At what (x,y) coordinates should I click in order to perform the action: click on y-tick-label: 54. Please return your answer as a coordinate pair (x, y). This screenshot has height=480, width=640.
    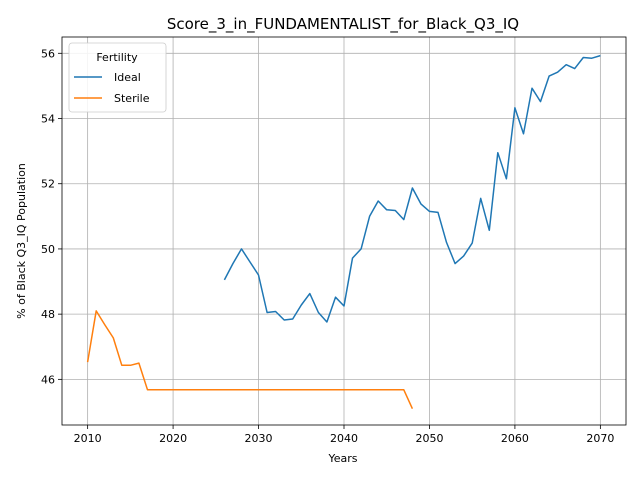
    Looking at the image, I should click on (48, 119).